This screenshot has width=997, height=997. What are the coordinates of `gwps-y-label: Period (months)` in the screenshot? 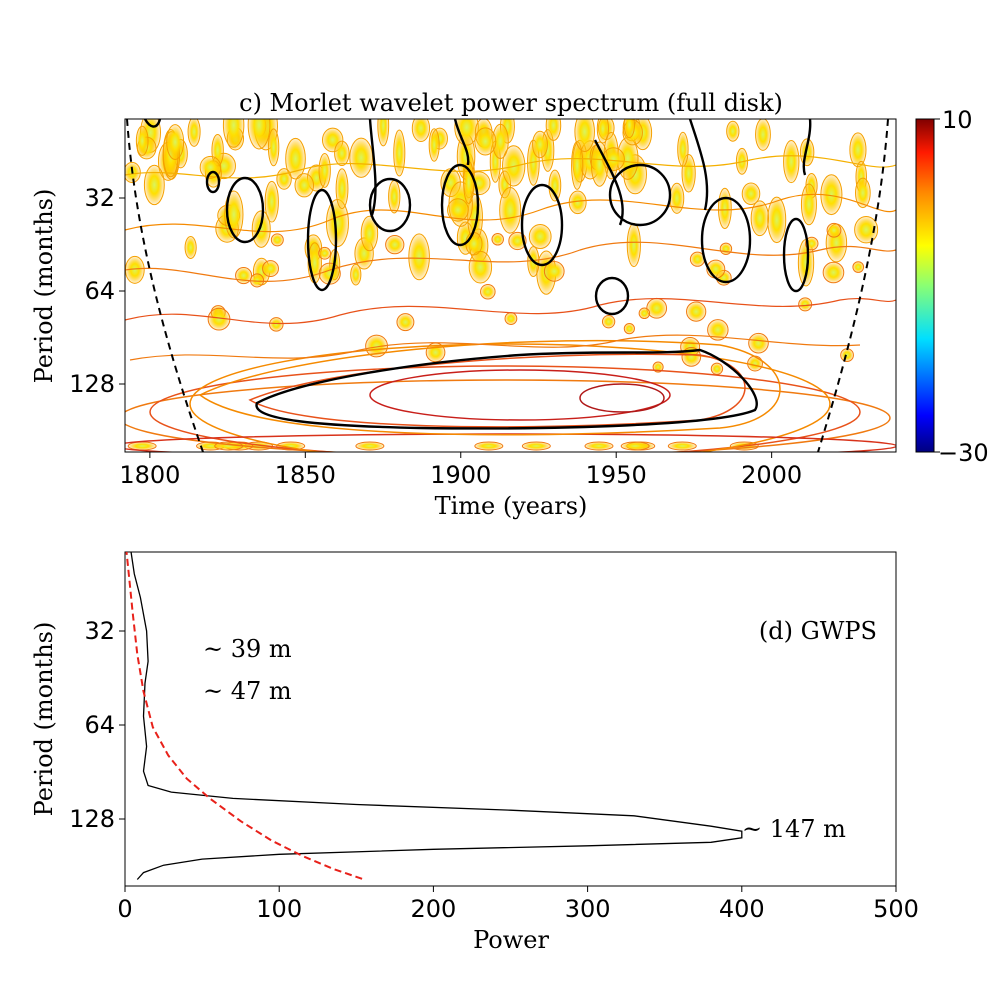 It's located at (44, 719).